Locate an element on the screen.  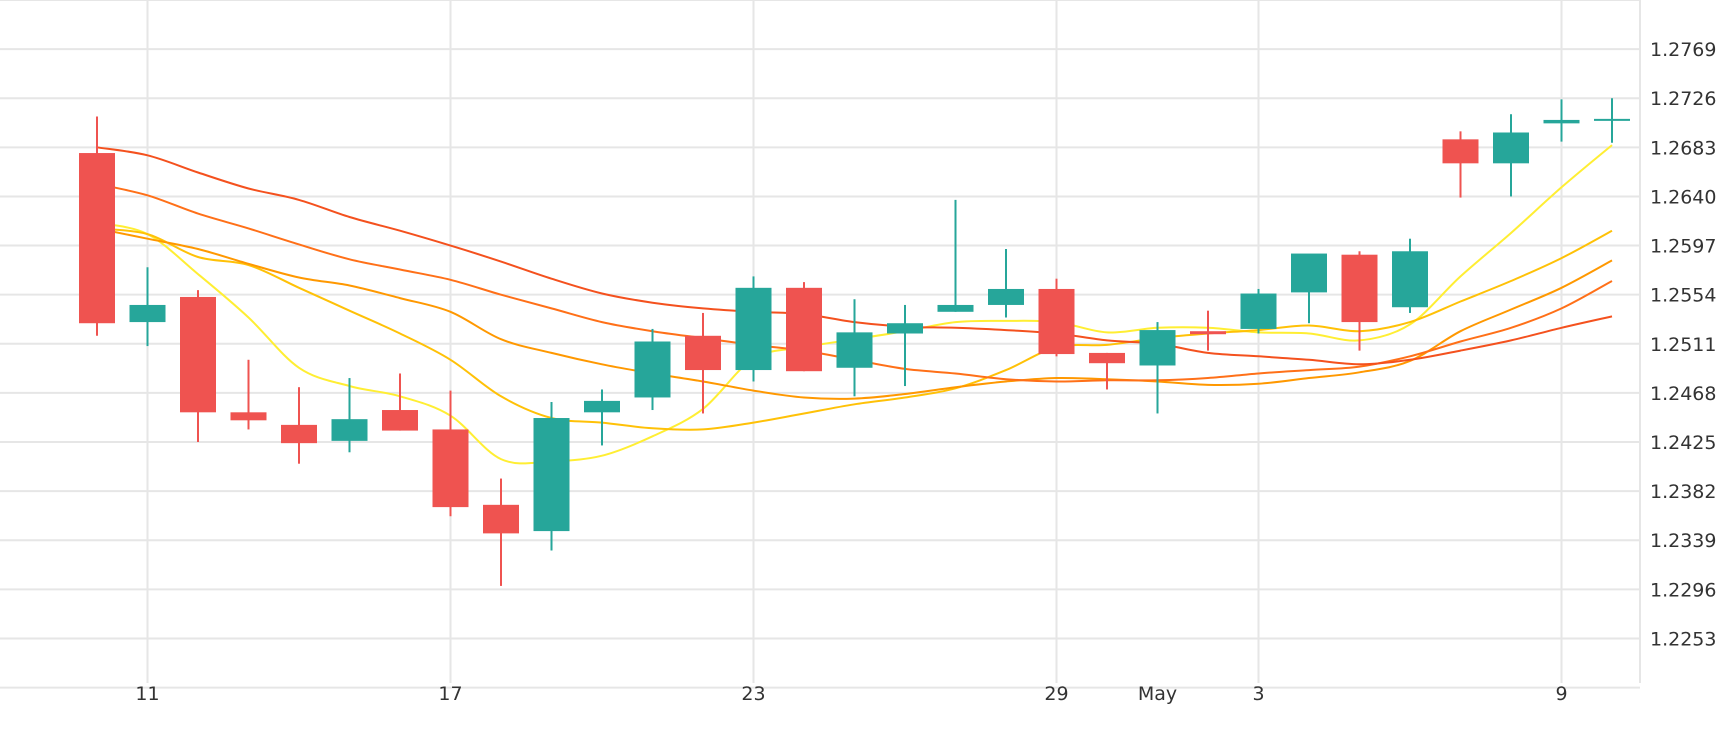
x-tick-label: 9 is located at coordinates (1561, 694).